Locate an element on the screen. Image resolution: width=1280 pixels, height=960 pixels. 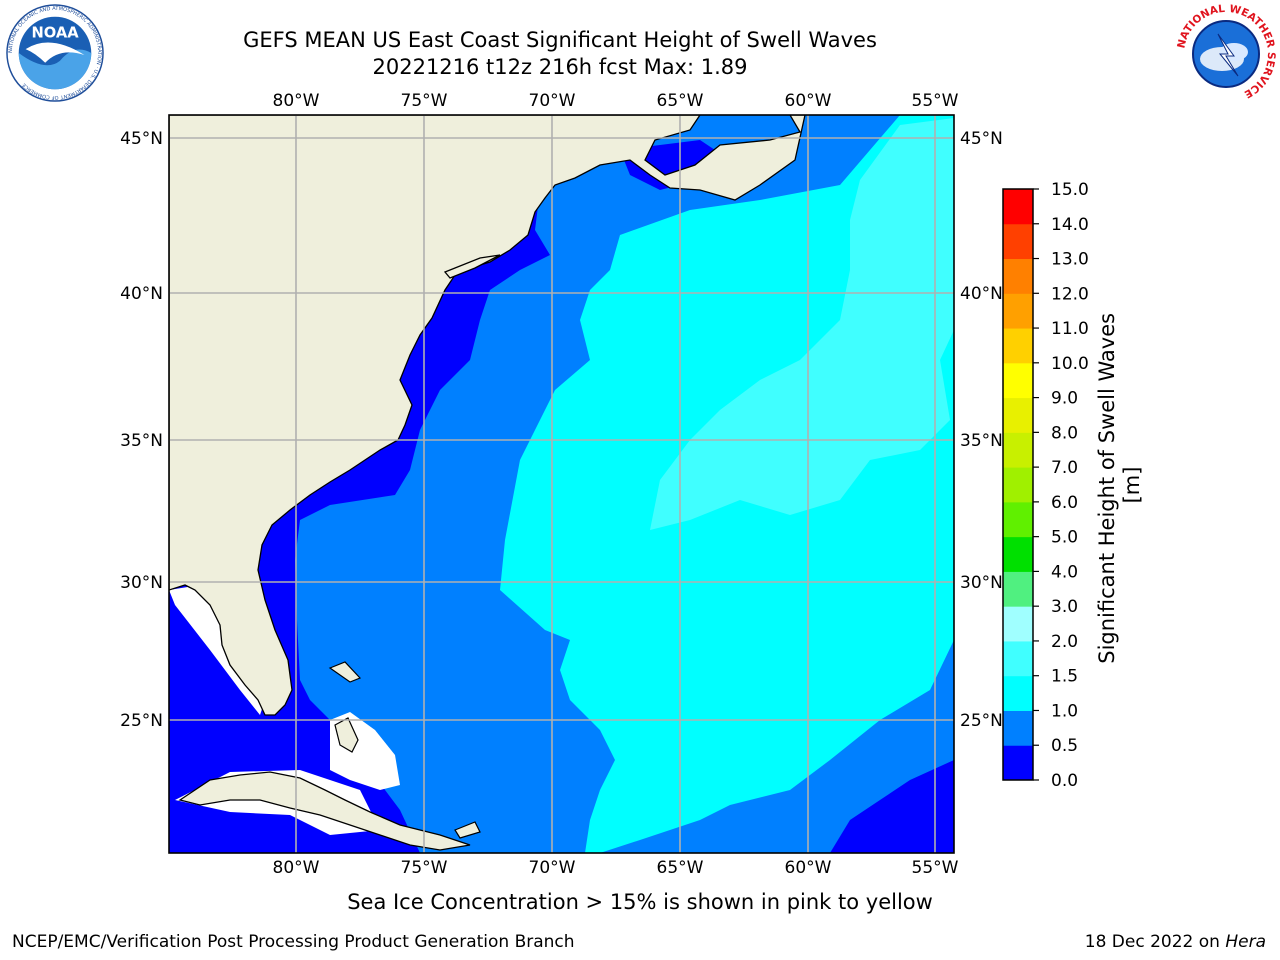
colorbar-tick-label: 13.0 is located at coordinates (1070, 260).